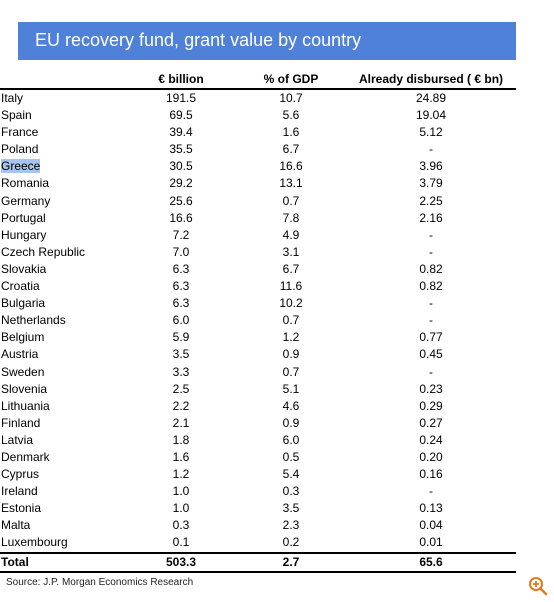 This screenshot has height=602, width=554. Describe the element at coordinates (431, 98) in the screenshot. I see `disbursed-cell: 24.89` at that location.